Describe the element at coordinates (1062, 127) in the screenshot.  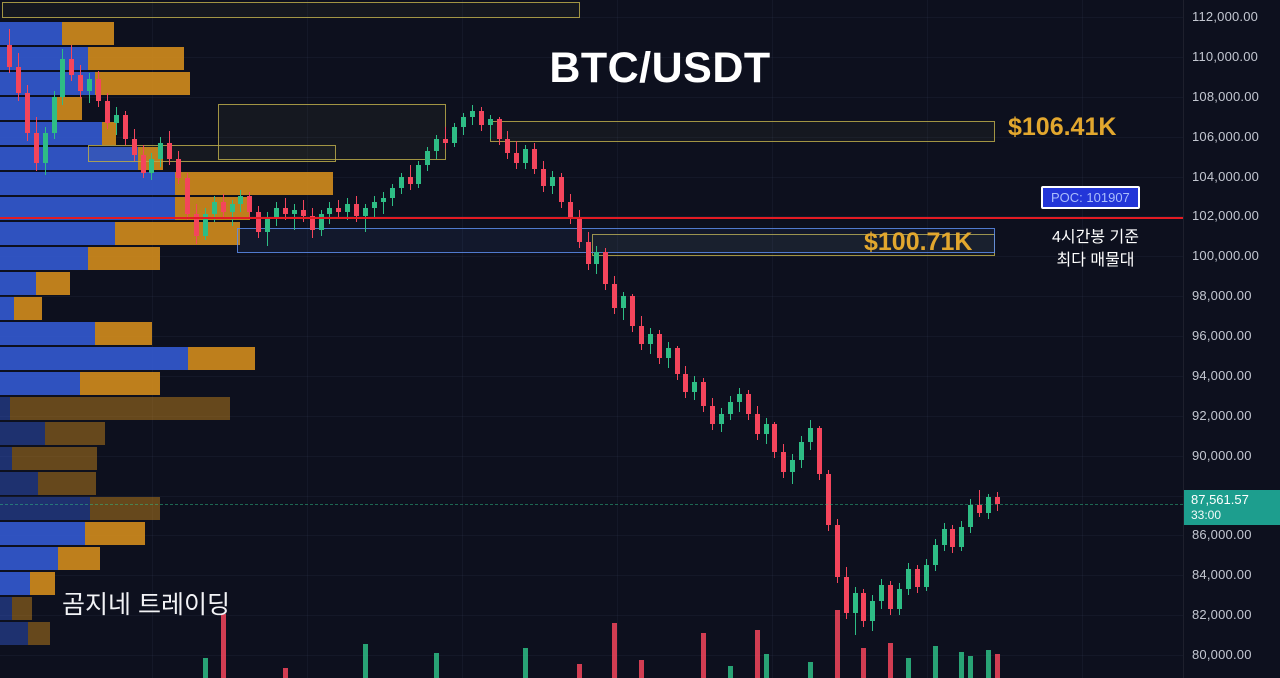
I see `level-label-upper: $106.41K` at that location.